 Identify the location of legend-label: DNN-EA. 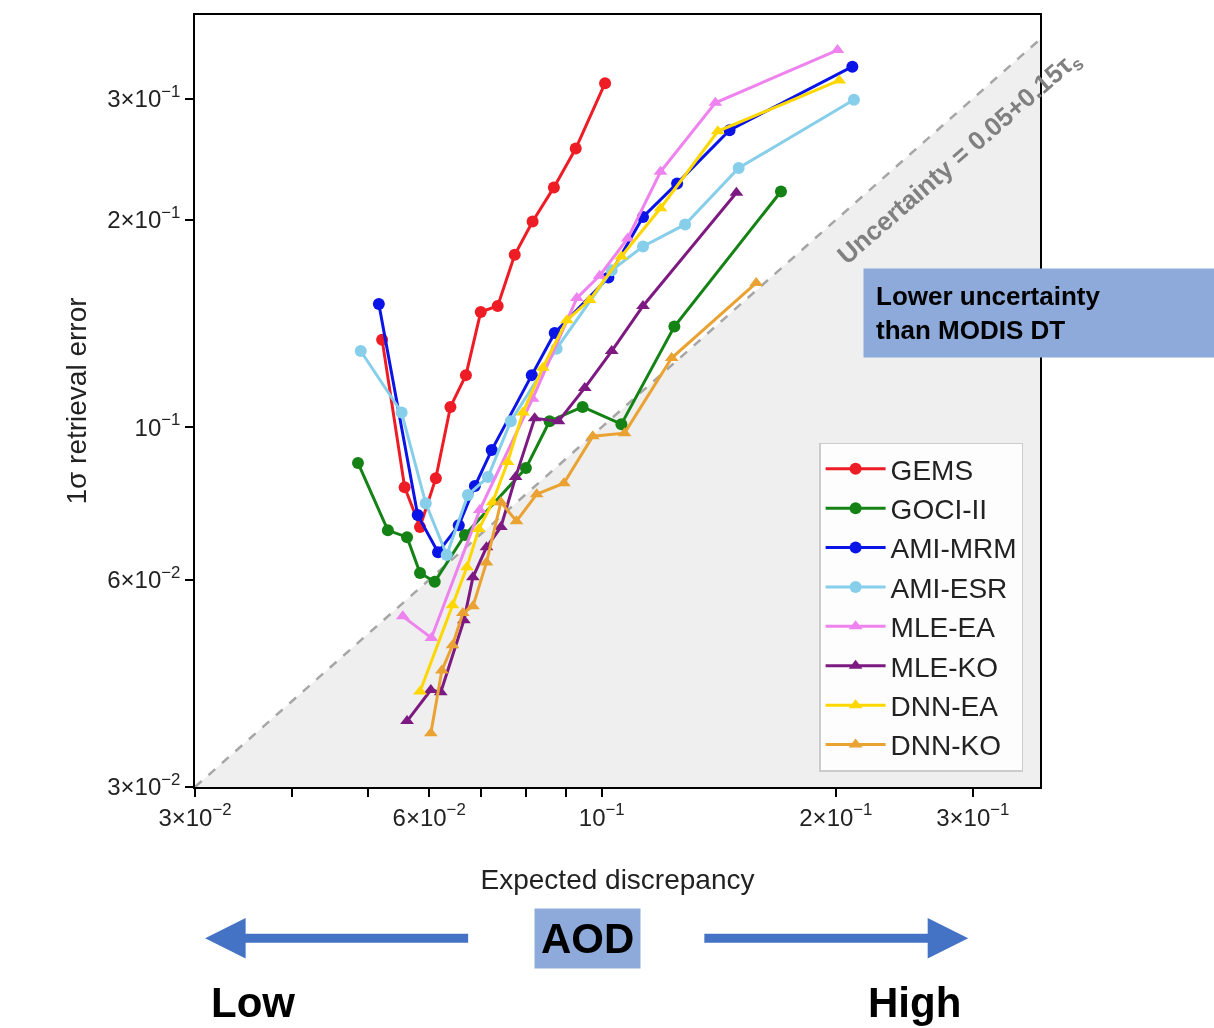
(944, 707).